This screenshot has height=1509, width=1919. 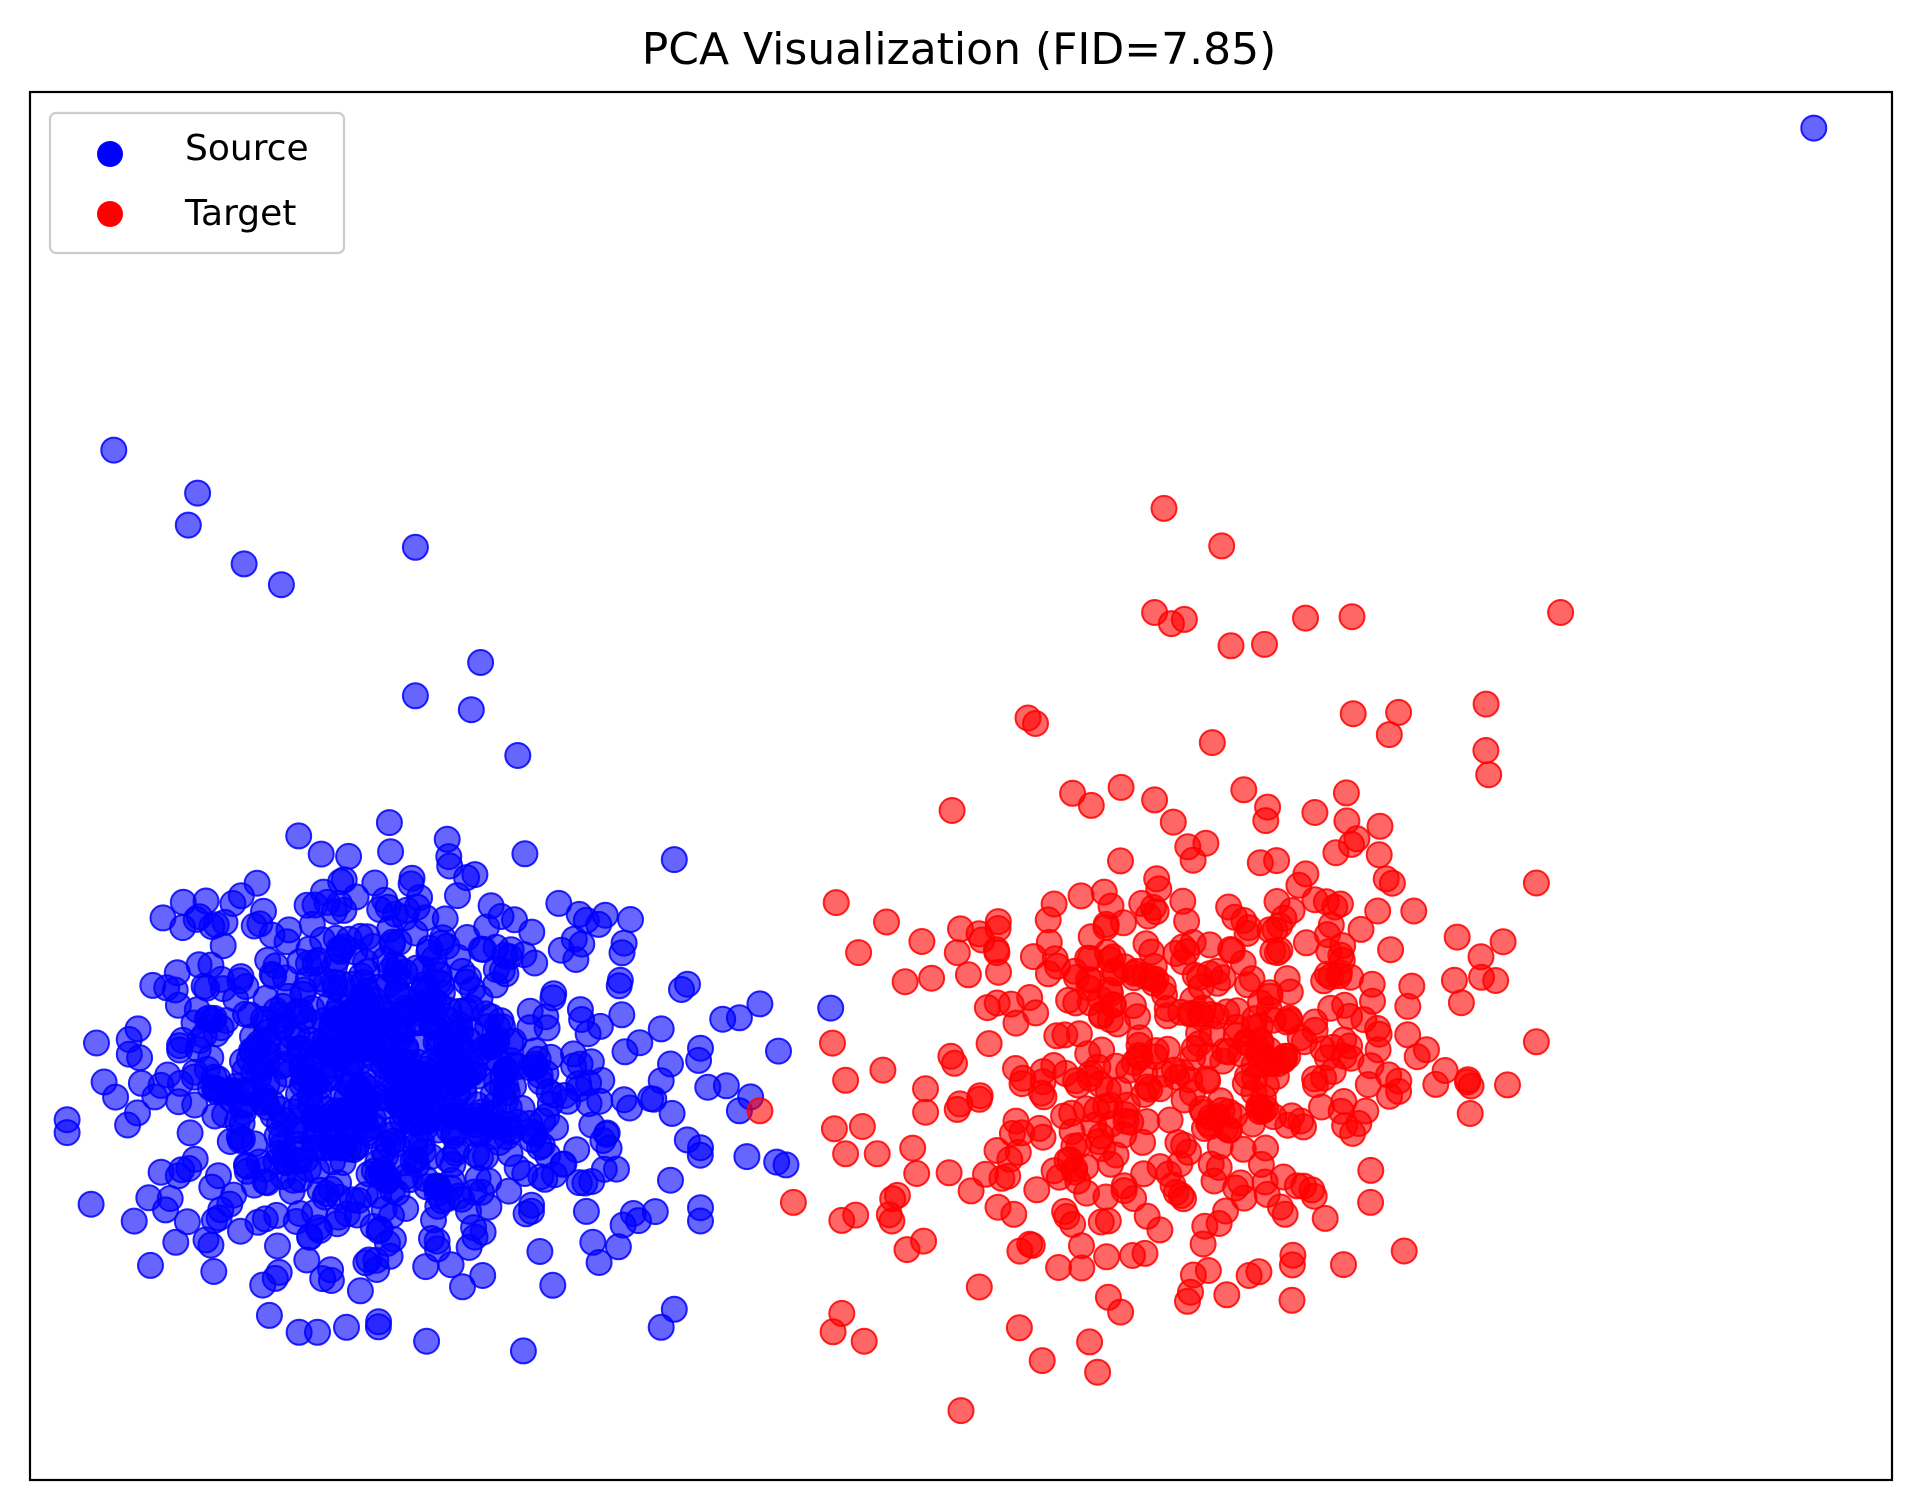 I want to click on legend-box, so click(x=197, y=183).